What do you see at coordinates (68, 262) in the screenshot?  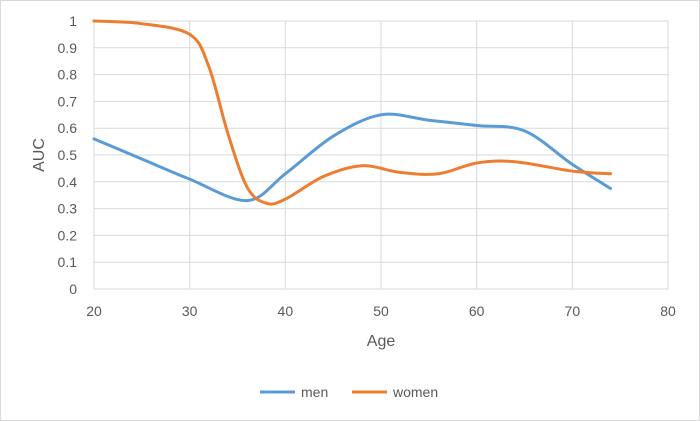 I see `y-tick-label: 0.1` at bounding box center [68, 262].